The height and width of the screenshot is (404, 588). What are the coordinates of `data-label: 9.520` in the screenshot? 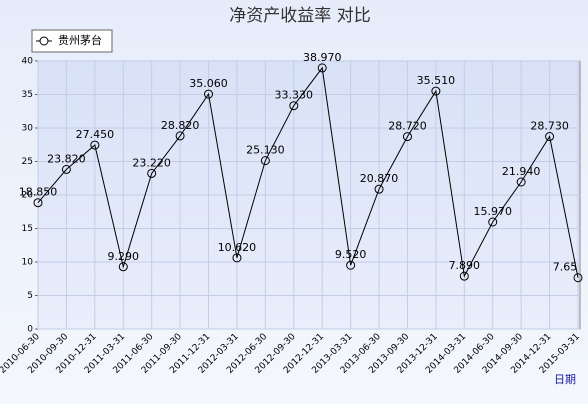 It's located at (351, 254).